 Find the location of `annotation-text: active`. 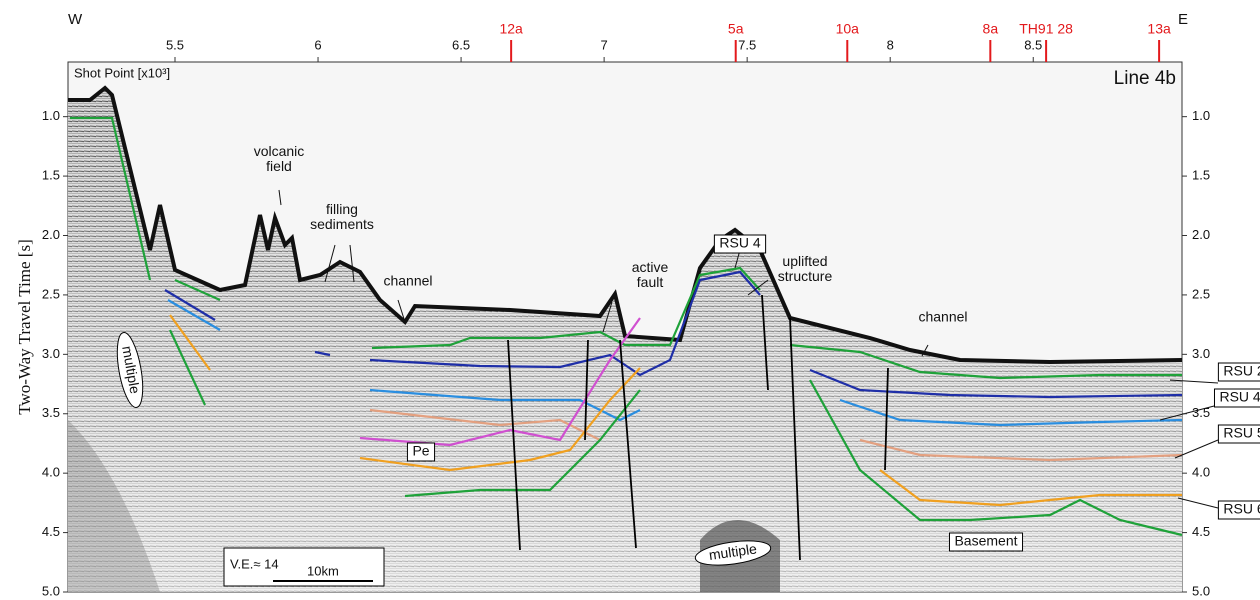

annotation-text: active is located at coordinates (650, 267).